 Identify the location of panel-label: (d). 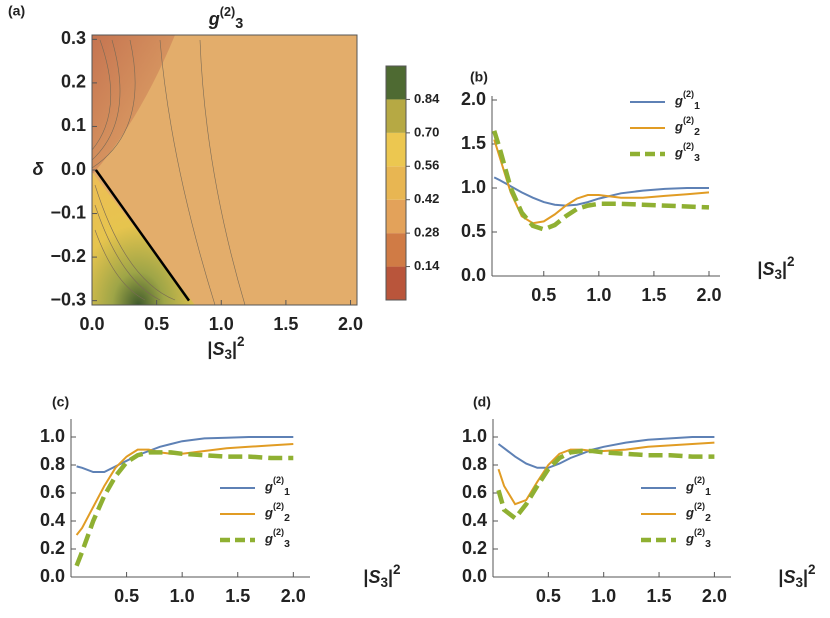
(482, 402).